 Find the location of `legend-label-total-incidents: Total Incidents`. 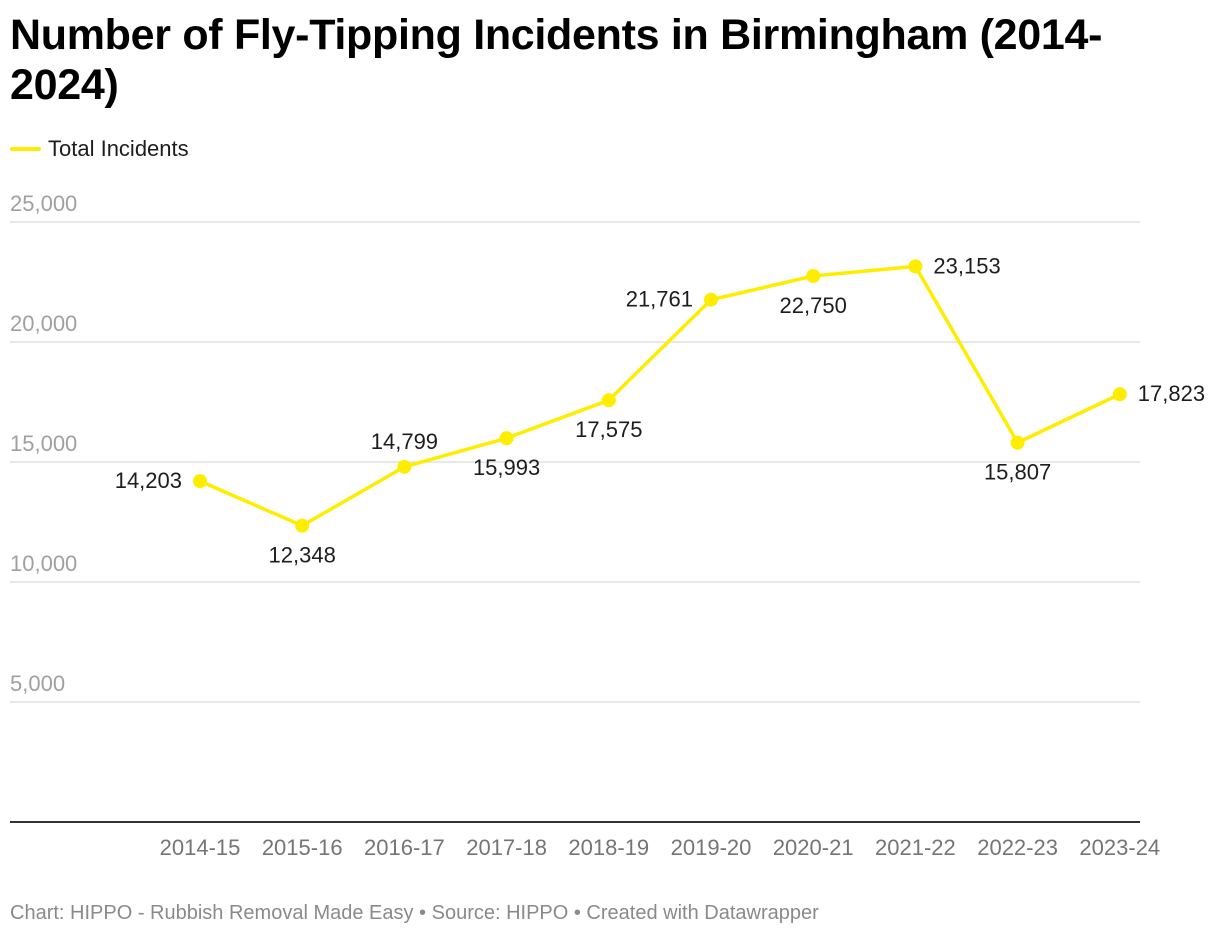

legend-label-total-incidents: Total Incidents is located at coordinates (118, 148).